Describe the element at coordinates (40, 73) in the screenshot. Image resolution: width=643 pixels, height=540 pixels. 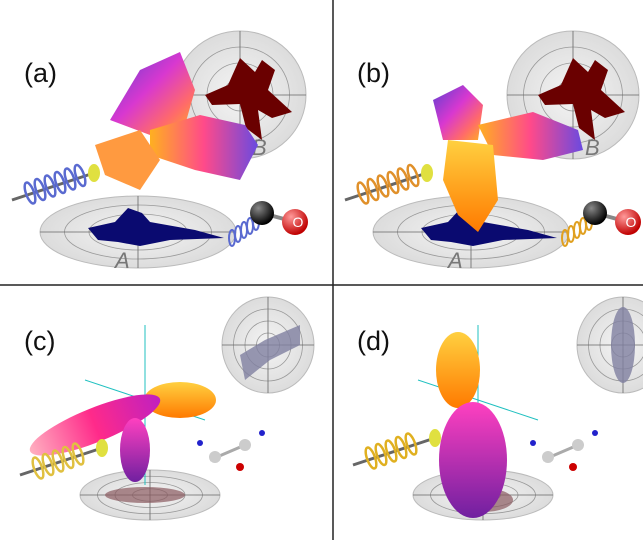
I see `panel-label: (a)` at that location.